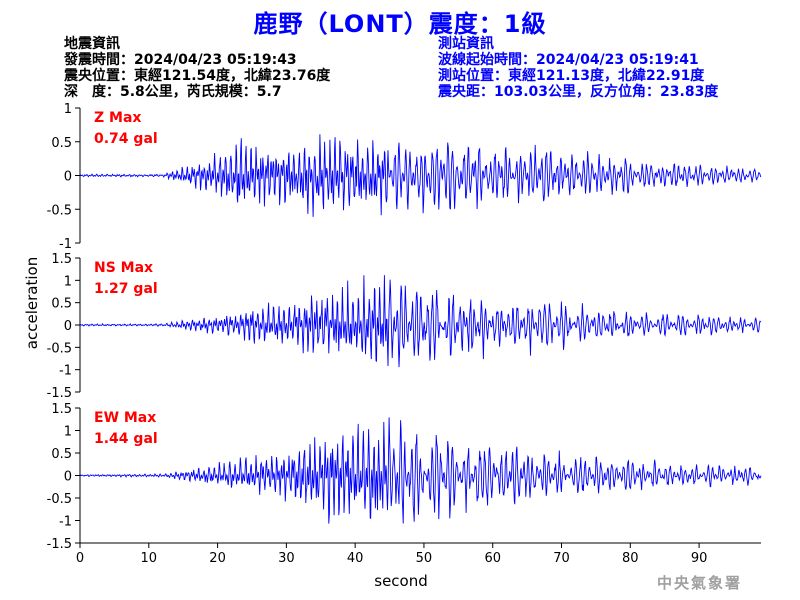  I want to click on agency-credit: 中央氣象署, so click(700, 583).